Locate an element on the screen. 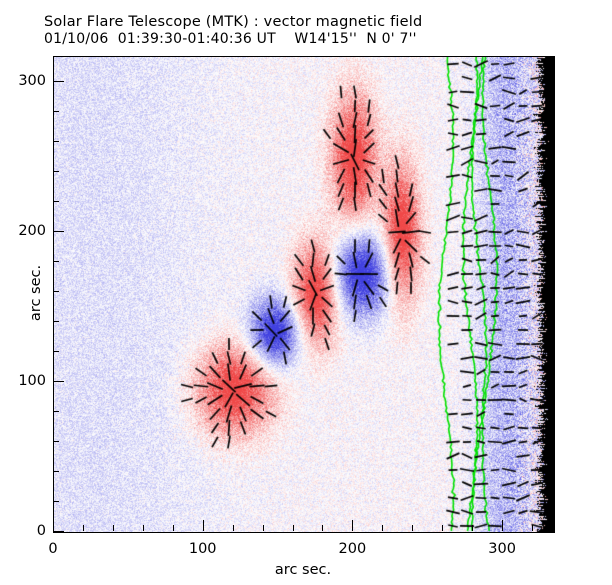 Image resolution: width=612 pixels, height=585 pixels. y-tick-label: 200 is located at coordinates (32, 231).